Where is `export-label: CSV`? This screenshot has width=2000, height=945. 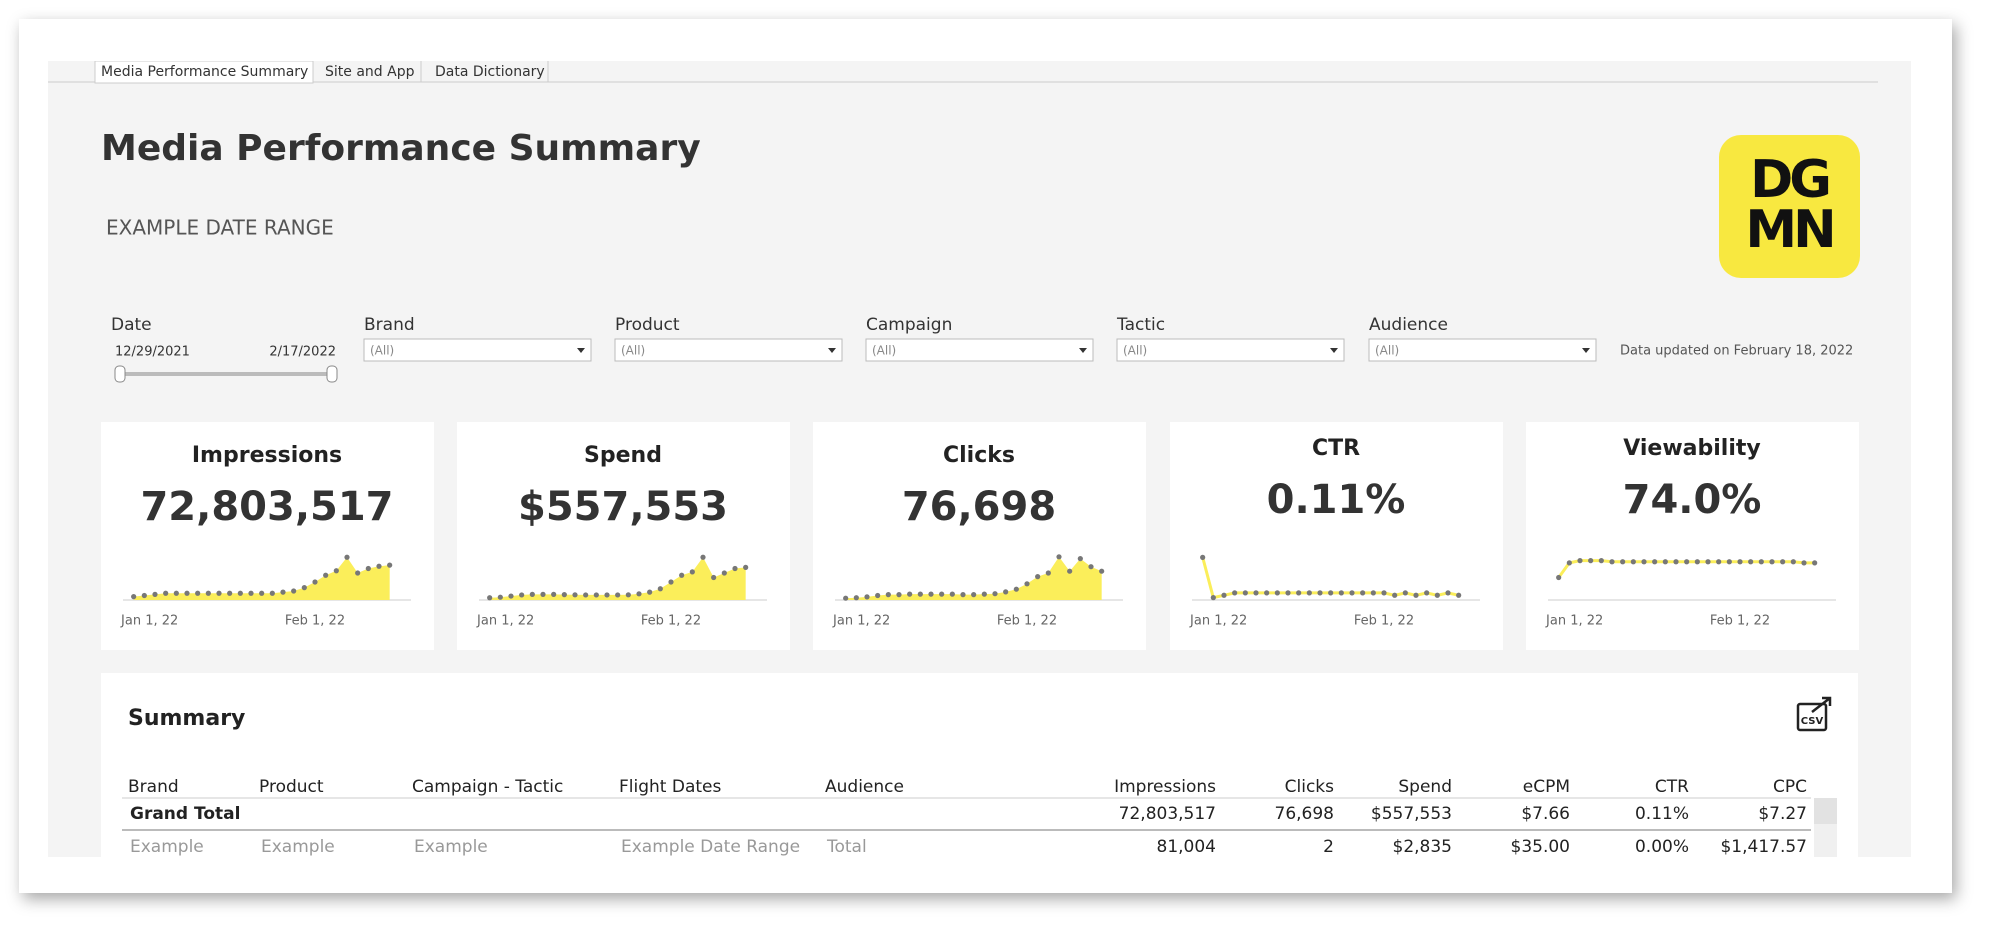
export-label: CSV is located at coordinates (1812, 721).